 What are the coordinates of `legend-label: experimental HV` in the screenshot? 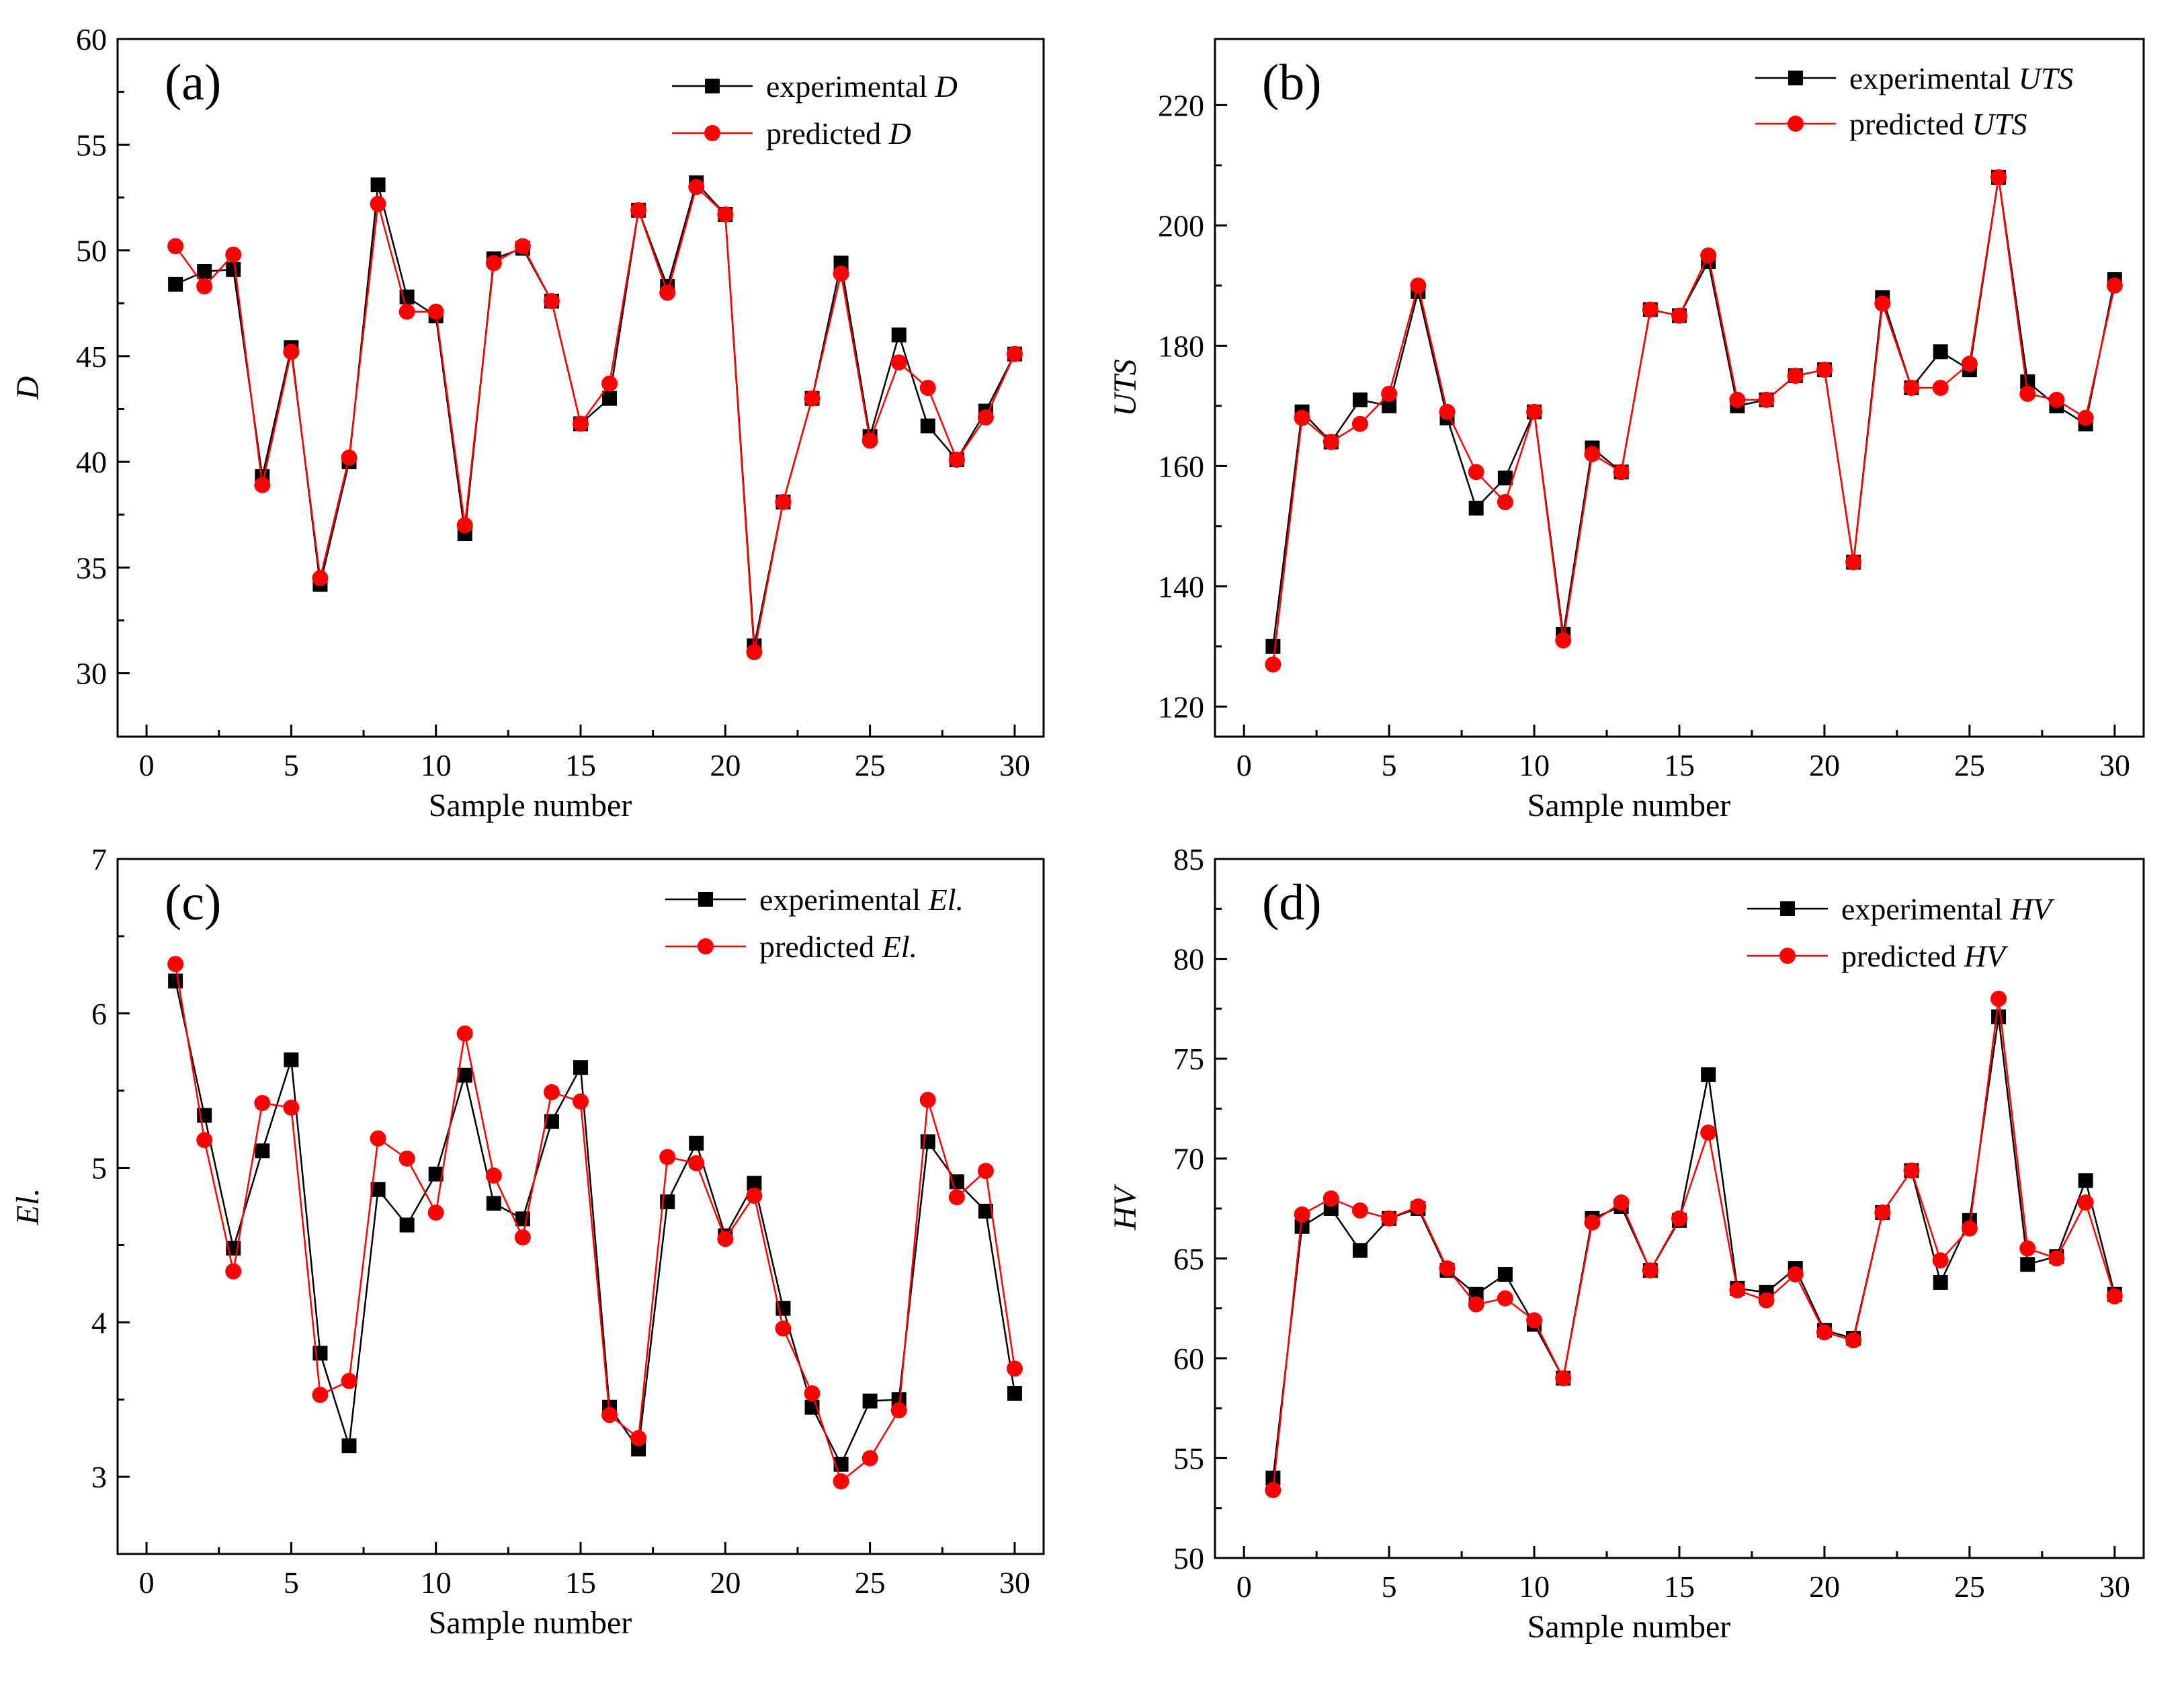 It's located at (1948, 909).